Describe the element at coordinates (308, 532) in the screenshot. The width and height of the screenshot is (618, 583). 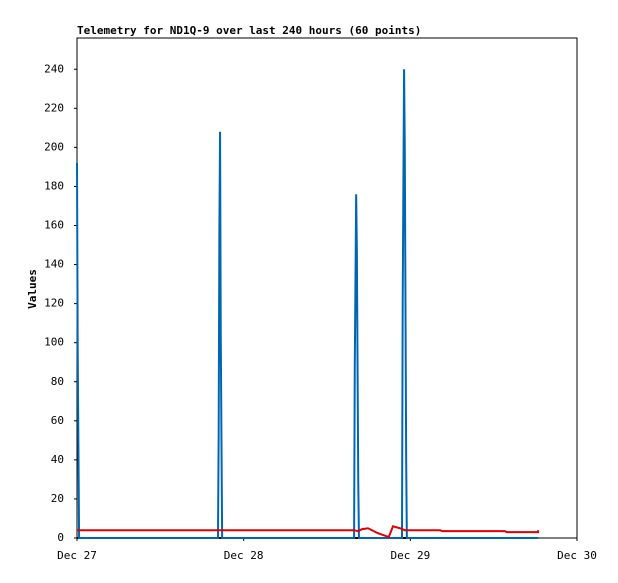
I see `series-line` at that location.